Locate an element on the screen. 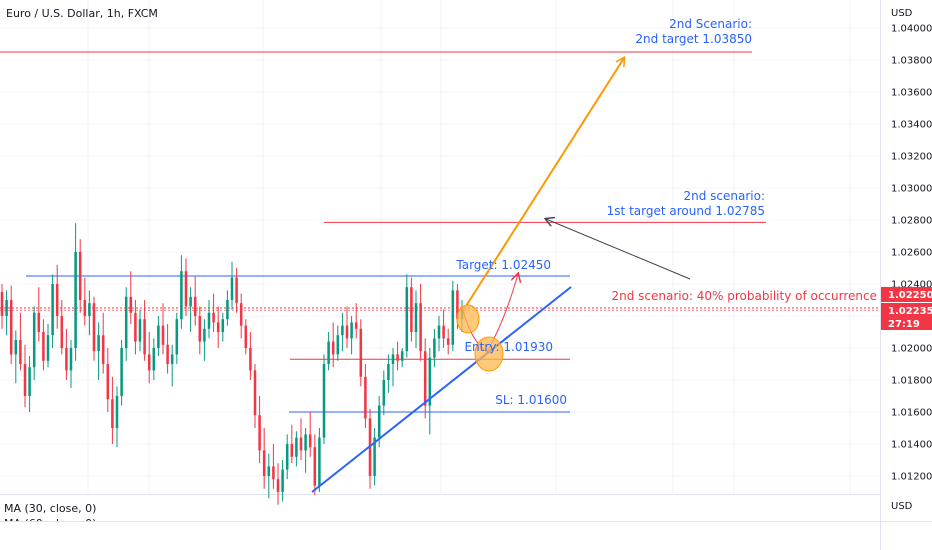 The width and height of the screenshot is (932, 550). price-tick-label: 1.01600 is located at coordinates (911, 413).